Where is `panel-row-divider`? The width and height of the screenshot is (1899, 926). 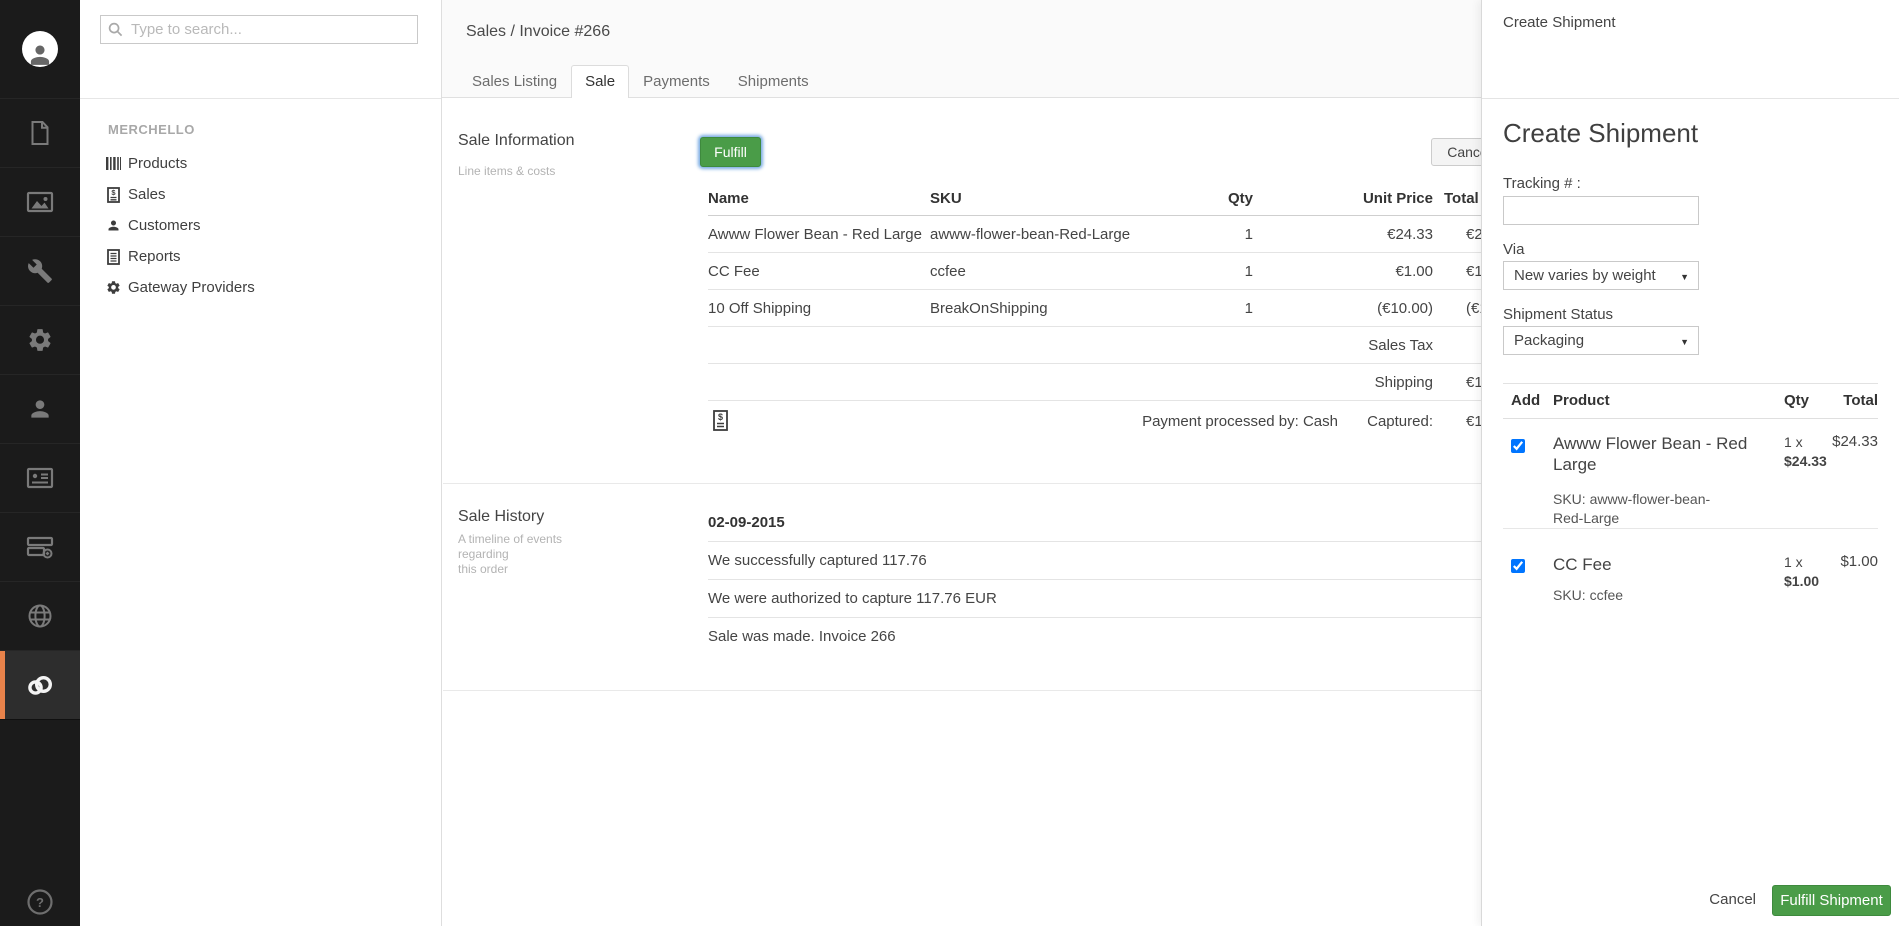
panel-row-divider is located at coordinates (1690, 528).